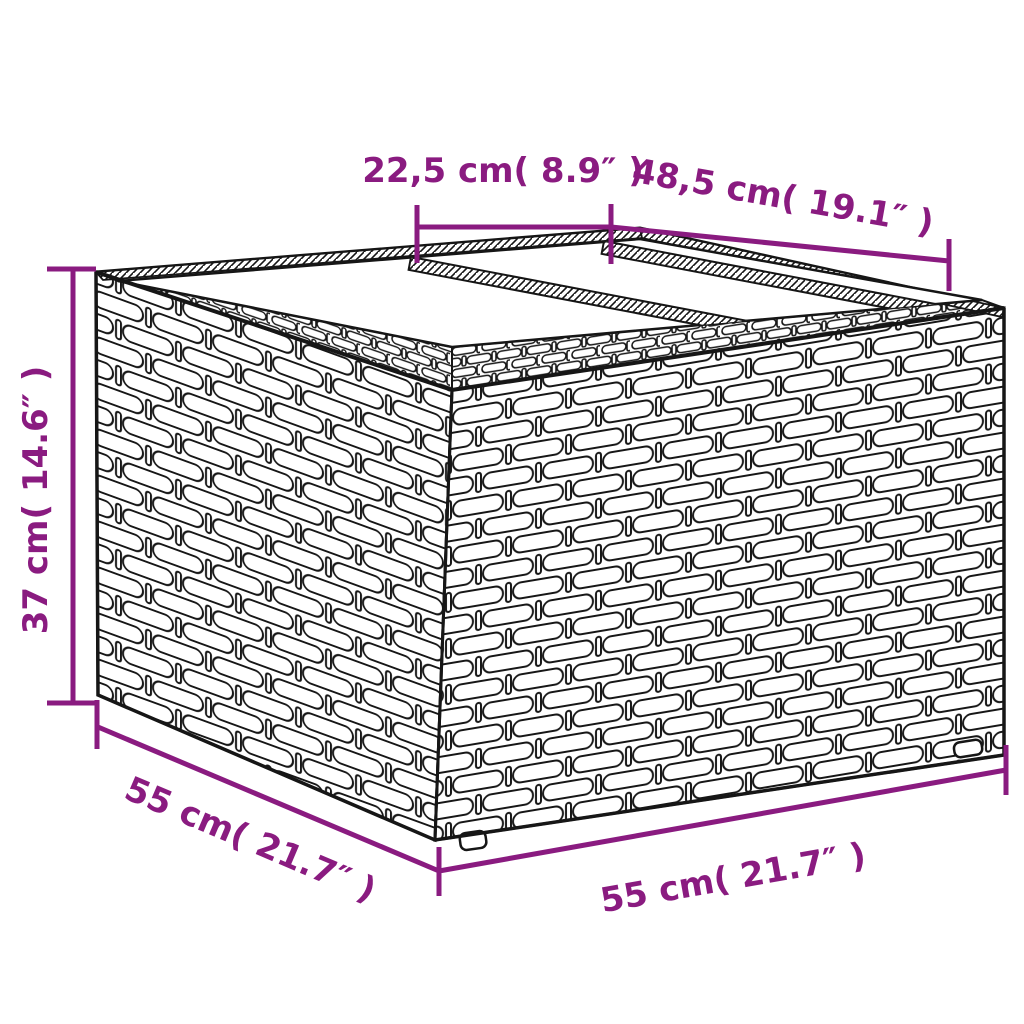  I want to click on dimension-height: 37 cm( 14.6″ ), so click(56, 486).